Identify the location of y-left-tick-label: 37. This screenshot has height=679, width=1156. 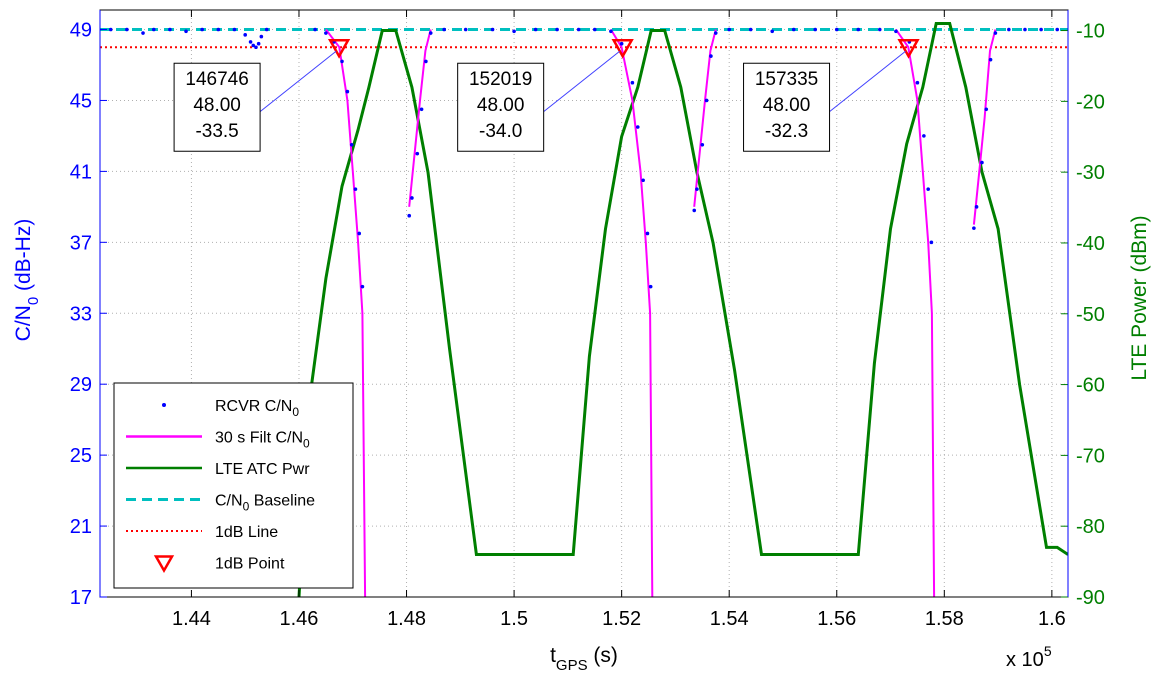
(81, 243).